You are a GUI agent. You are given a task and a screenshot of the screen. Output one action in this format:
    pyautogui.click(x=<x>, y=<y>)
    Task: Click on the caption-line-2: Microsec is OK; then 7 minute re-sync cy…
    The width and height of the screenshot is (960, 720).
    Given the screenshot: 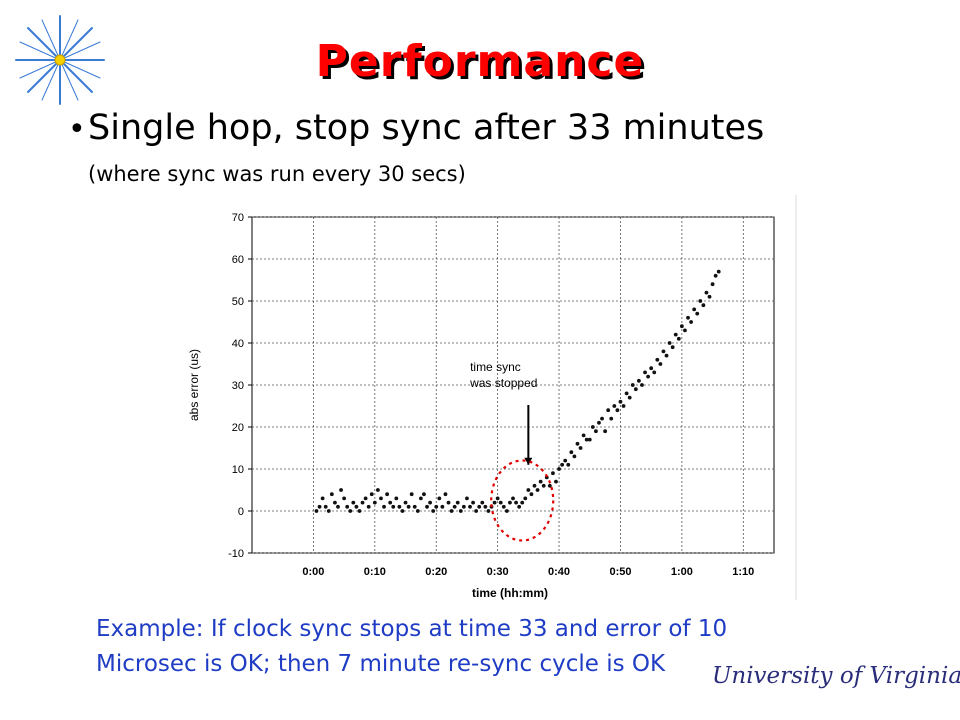 What is the action you would take?
    pyautogui.click(x=381, y=664)
    